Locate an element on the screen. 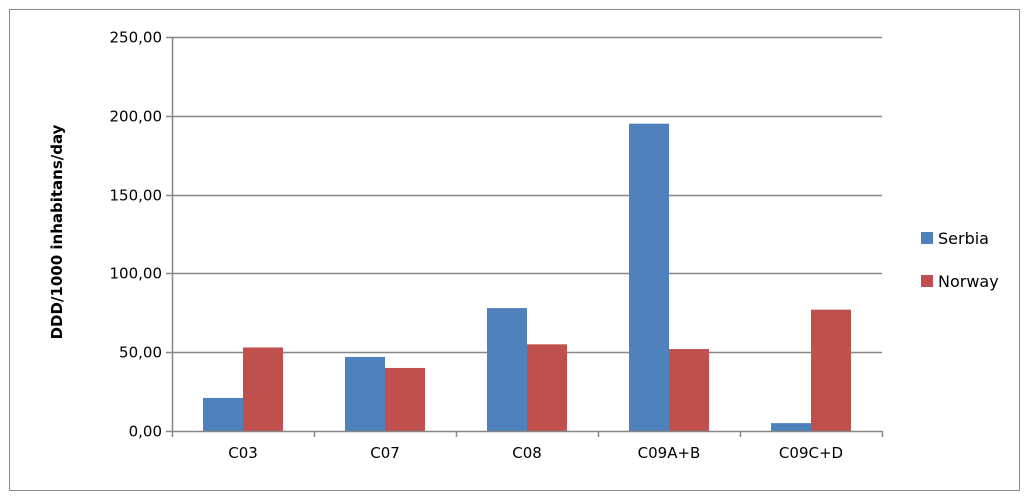 This screenshot has height=500, width=1029. bar-norway-c07 is located at coordinates (405, 399).